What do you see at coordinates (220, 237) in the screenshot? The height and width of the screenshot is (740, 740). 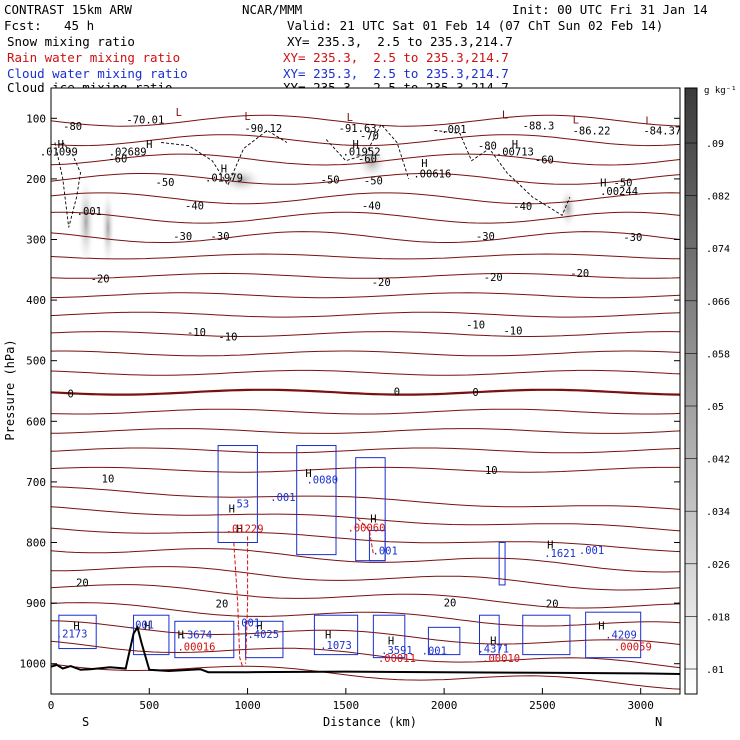 I see `isotherm-label: -30` at bounding box center [220, 237].